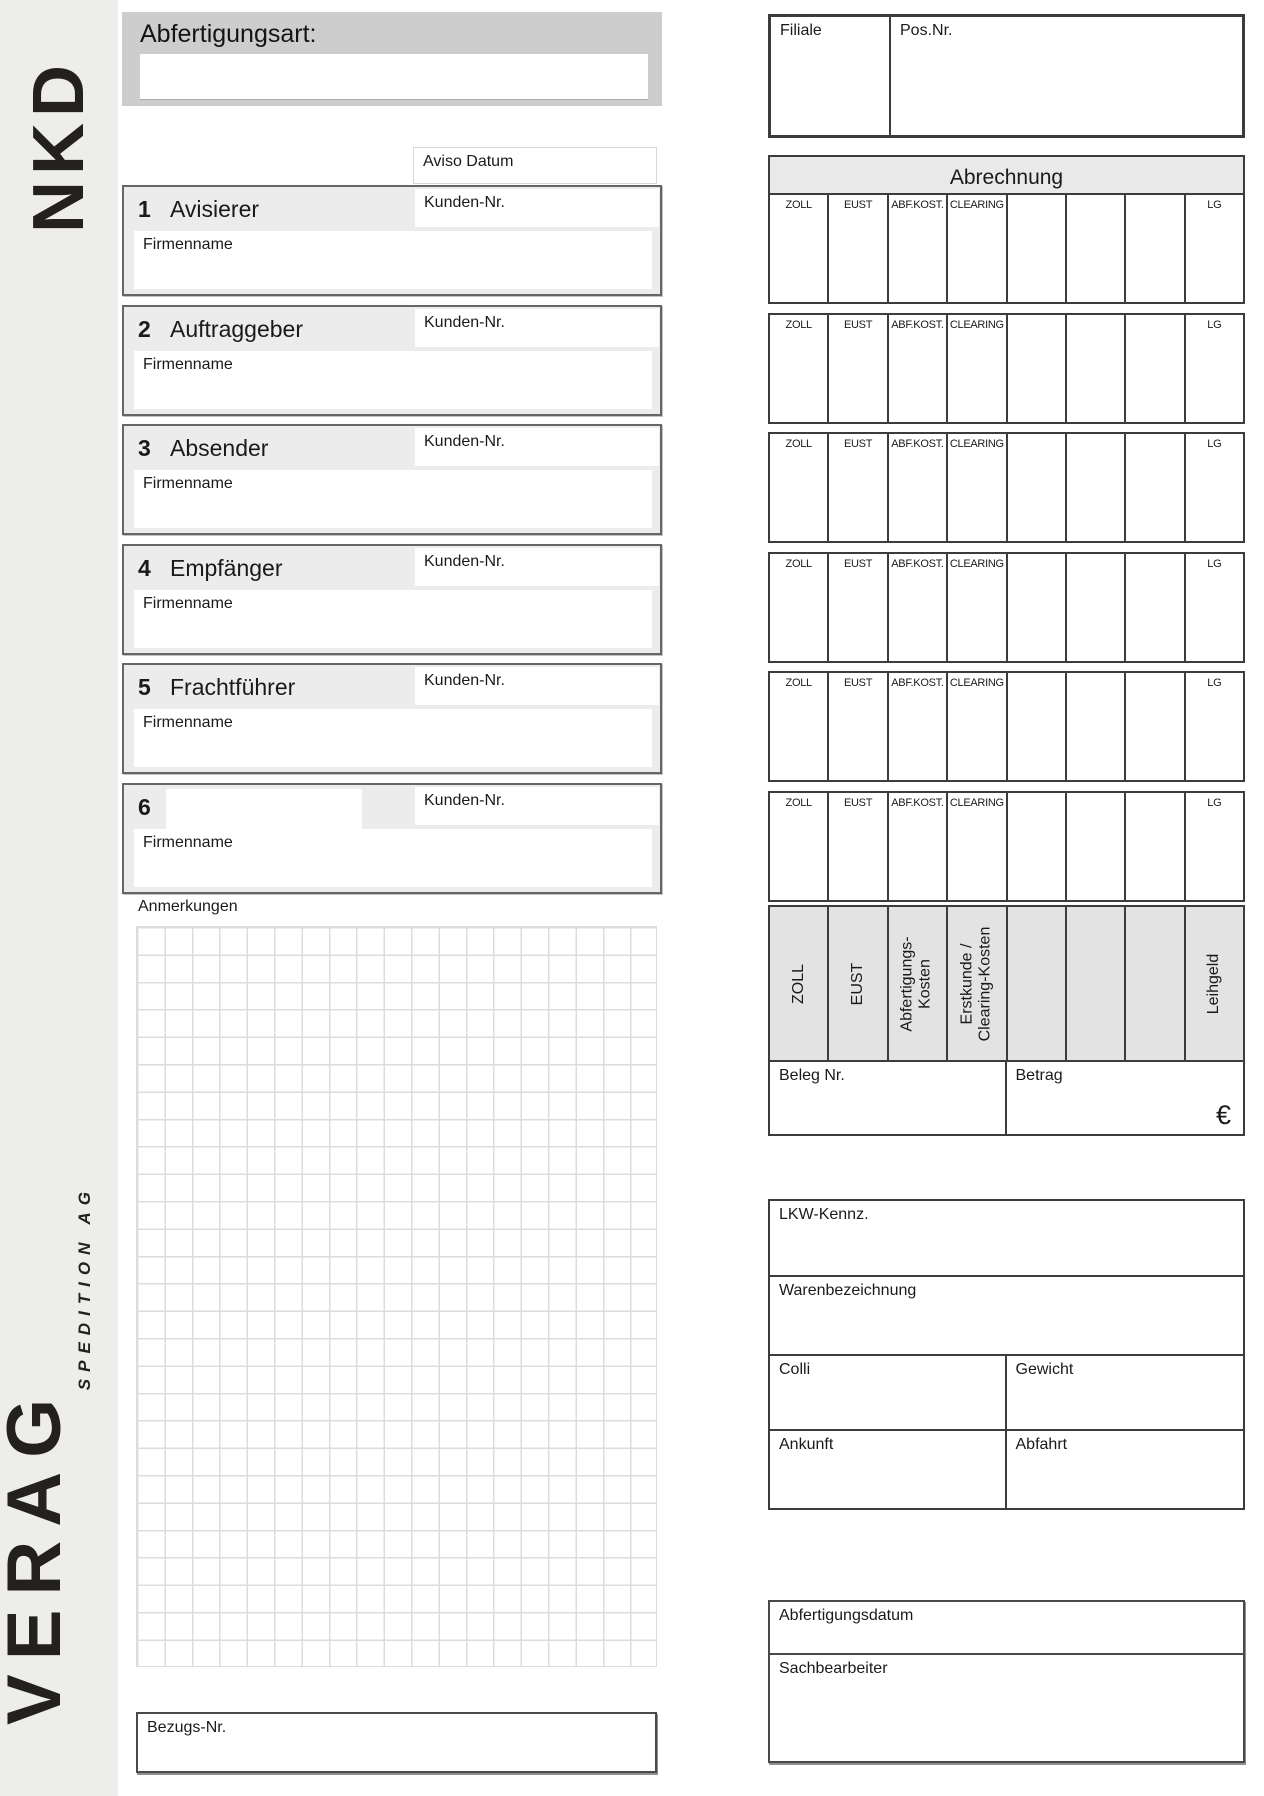 This screenshot has height=1796, width=1264. Describe the element at coordinates (888, 1469) in the screenshot. I see `ankunft-field: Ankunft` at that location.